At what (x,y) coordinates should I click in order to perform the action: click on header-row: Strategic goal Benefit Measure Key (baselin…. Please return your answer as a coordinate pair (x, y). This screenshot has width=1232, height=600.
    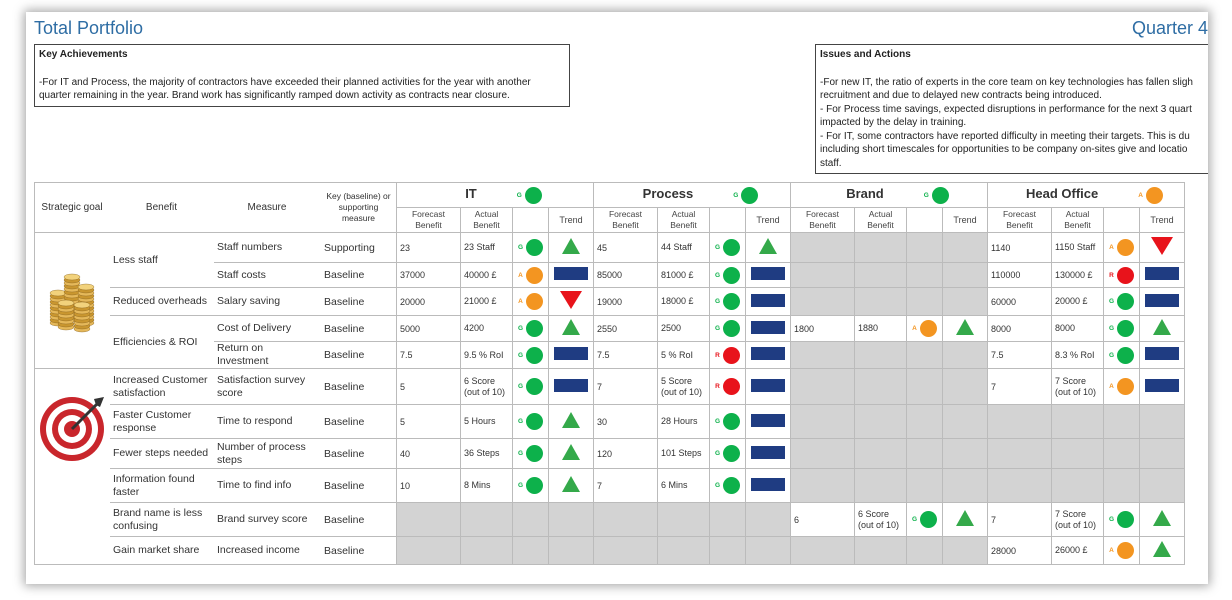
    Looking at the image, I should click on (609, 207).